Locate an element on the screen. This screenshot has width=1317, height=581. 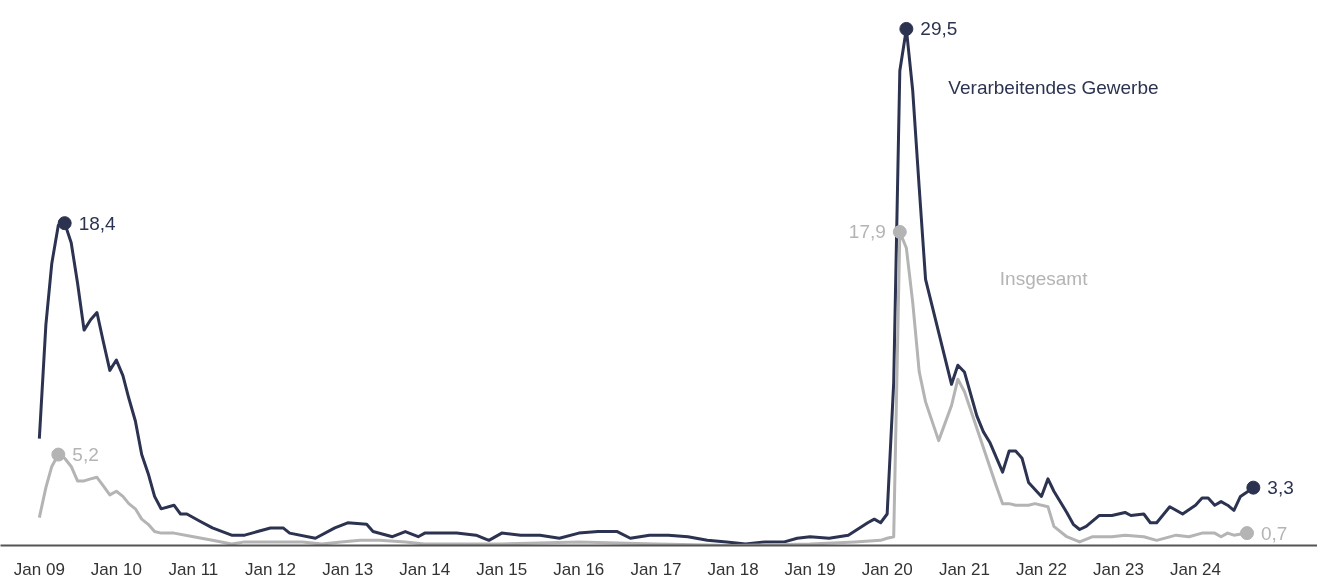
x-tick-label: Jan 22 is located at coordinates (1041, 569).